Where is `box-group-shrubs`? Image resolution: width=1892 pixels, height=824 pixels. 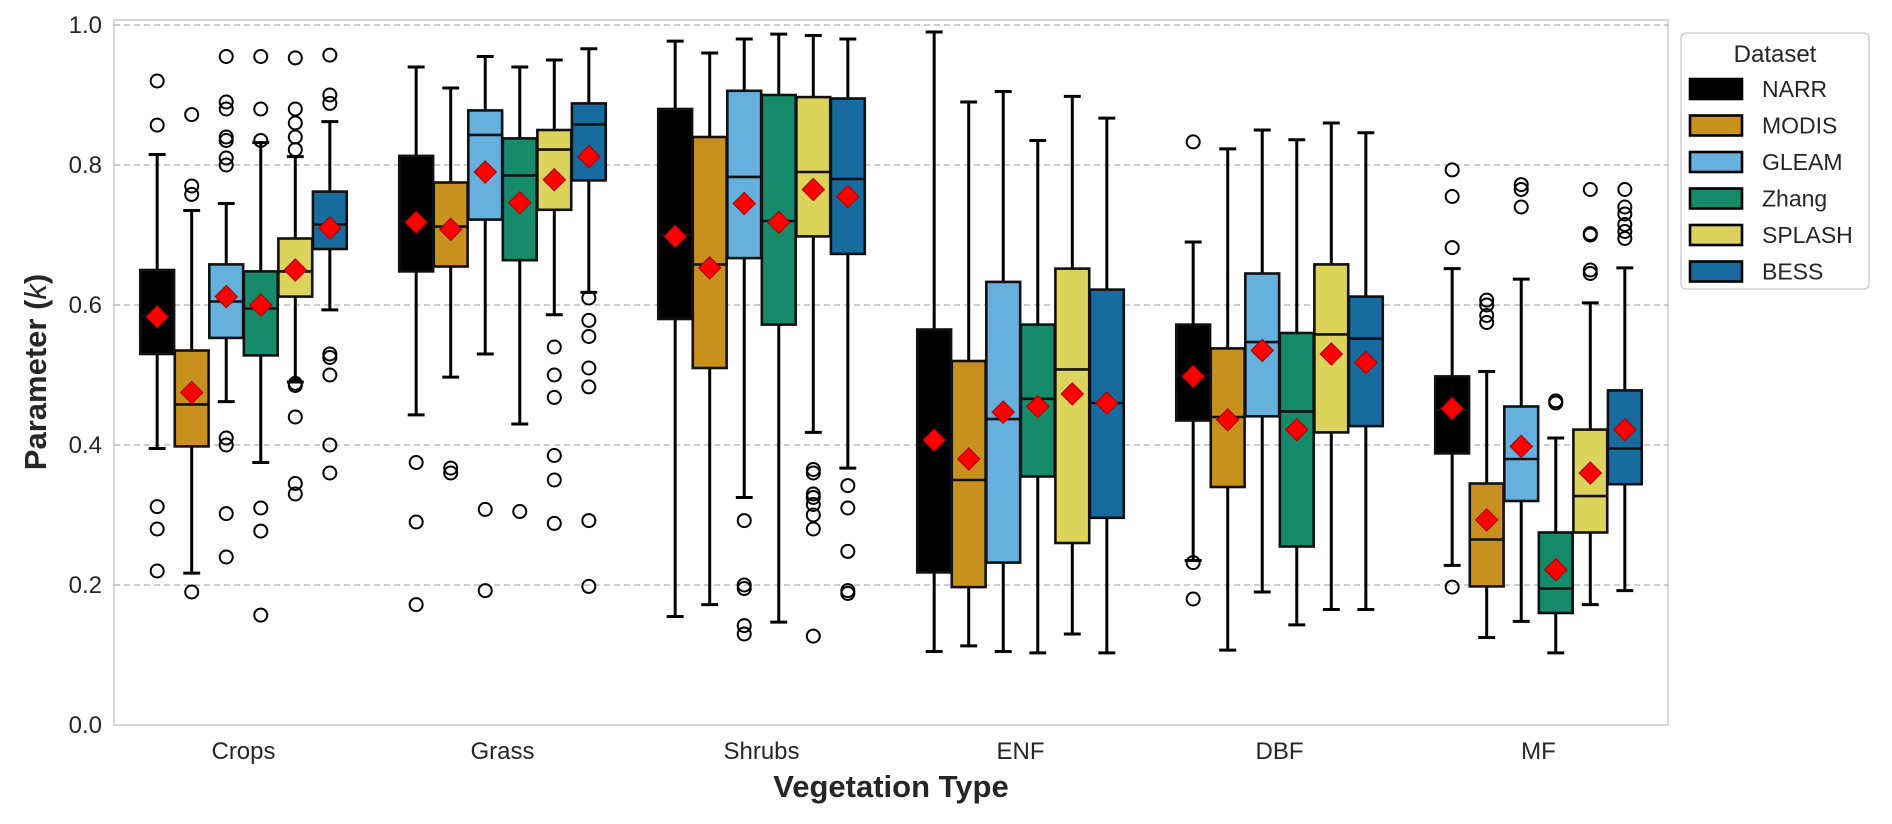 box-group-shrubs is located at coordinates (761, 338).